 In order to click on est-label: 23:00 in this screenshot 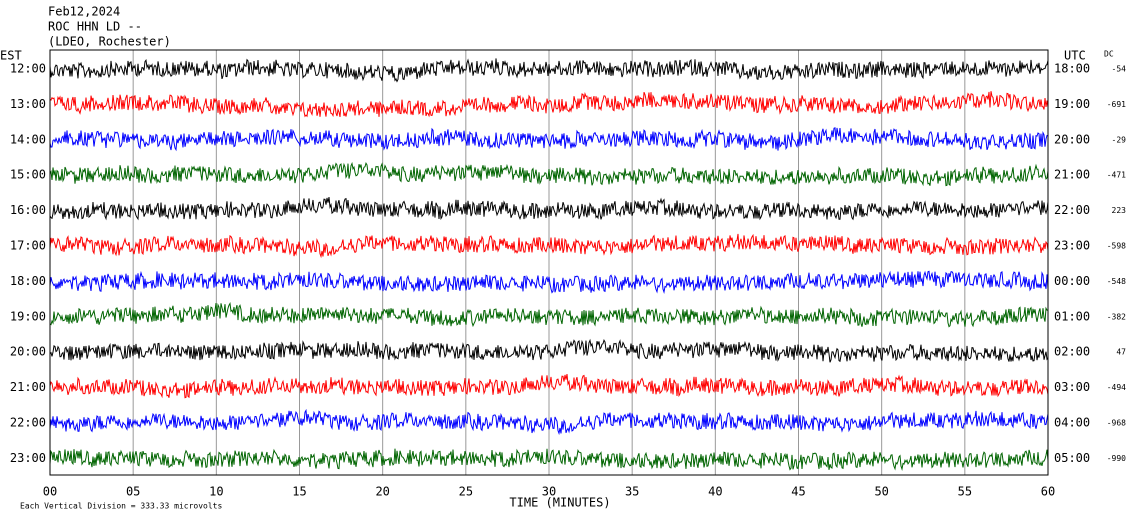, I will do `click(28, 458)`.